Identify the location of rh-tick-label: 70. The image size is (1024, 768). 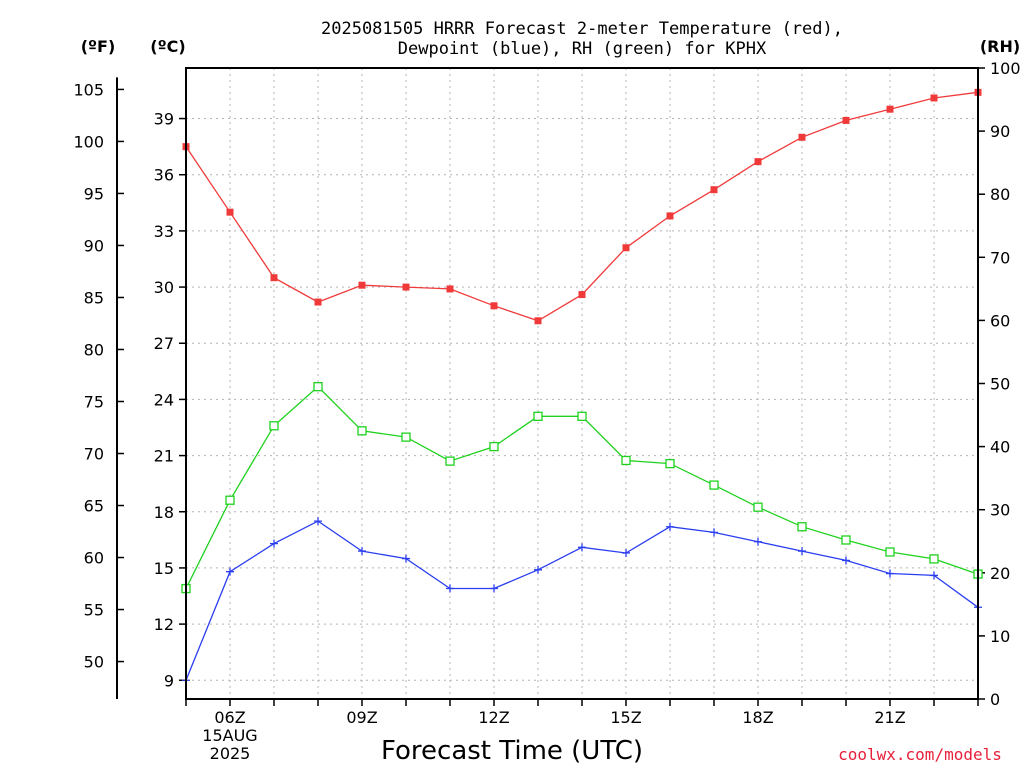
(1000, 257).